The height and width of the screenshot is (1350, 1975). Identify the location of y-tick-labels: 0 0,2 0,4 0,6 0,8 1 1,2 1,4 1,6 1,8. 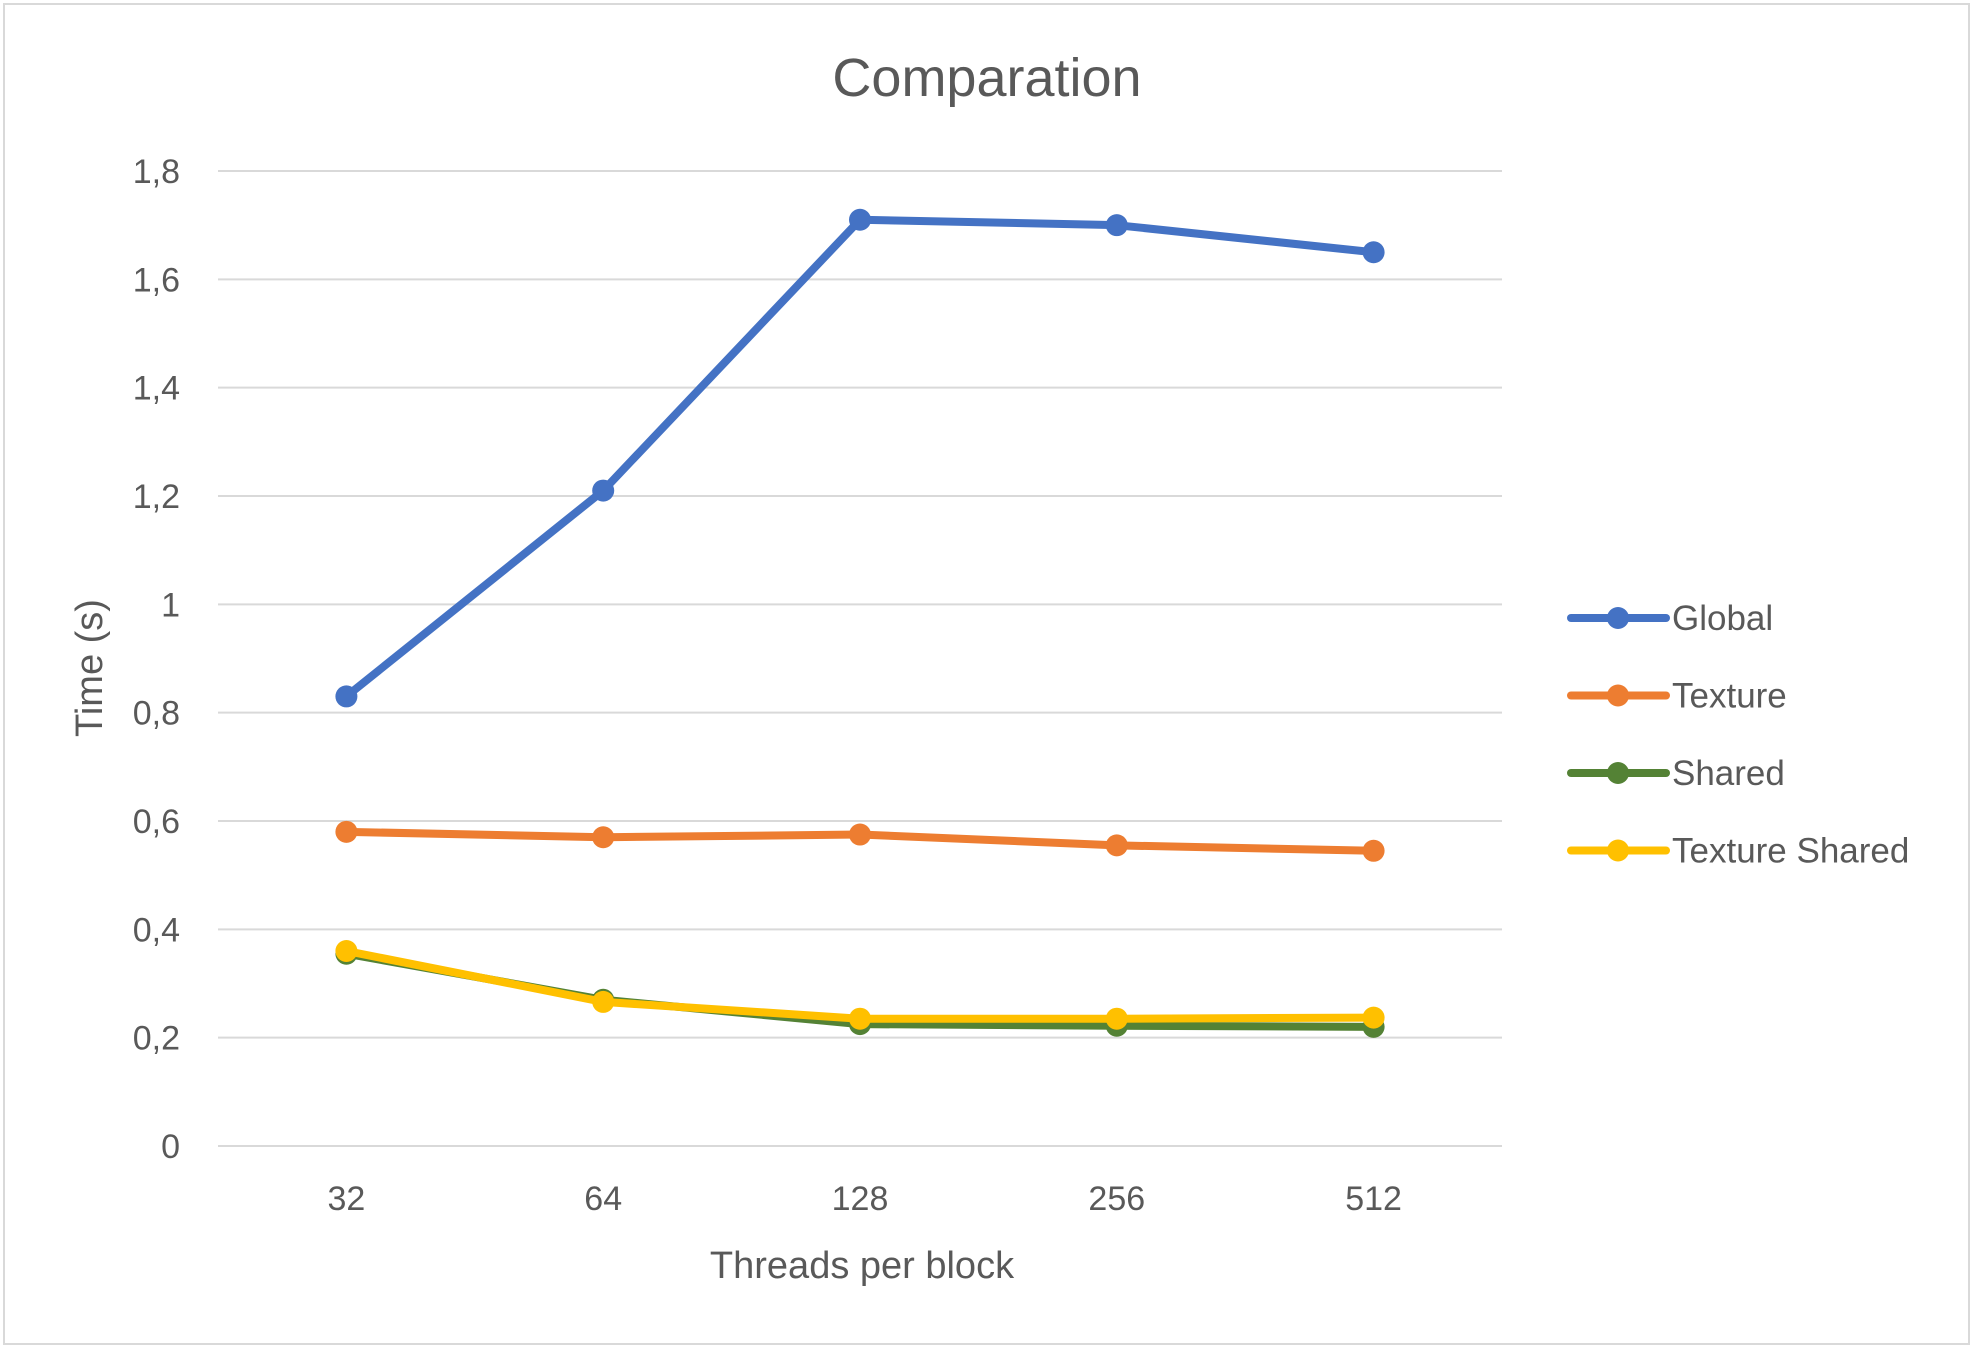
(156, 659).